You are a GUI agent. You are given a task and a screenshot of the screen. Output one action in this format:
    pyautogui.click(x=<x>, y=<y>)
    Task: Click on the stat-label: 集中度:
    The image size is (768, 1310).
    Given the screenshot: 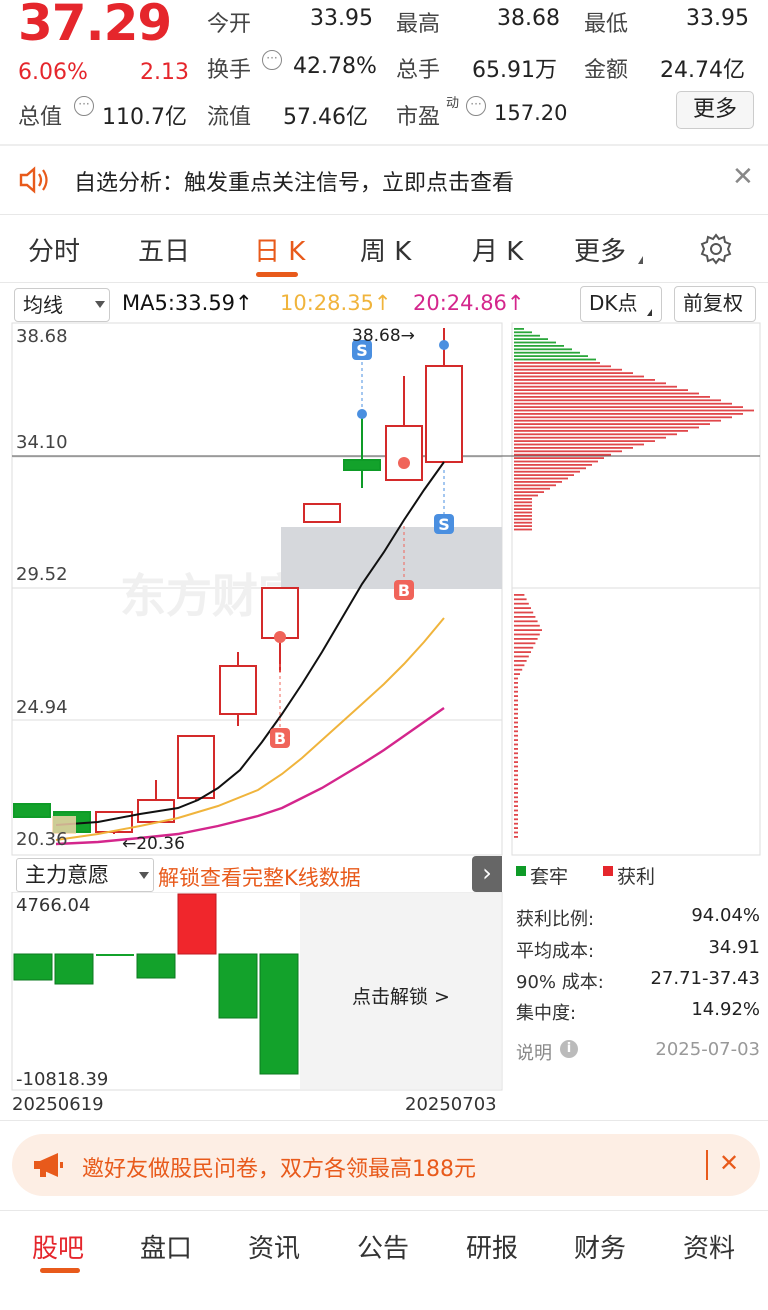 What is the action you would take?
    pyautogui.click(x=546, y=1013)
    